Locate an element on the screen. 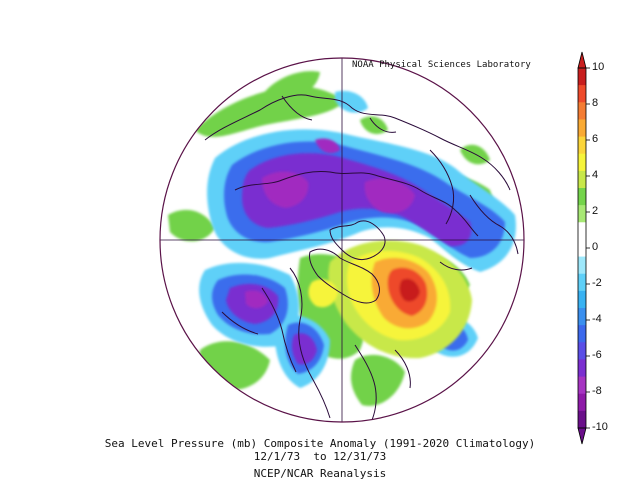  colorbar-tick-label: -2 is located at coordinates (597, 283).